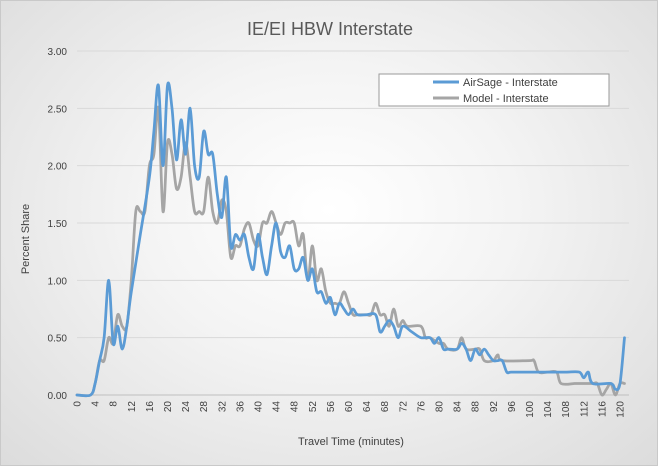 Image resolution: width=658 pixels, height=466 pixels. Describe the element at coordinates (58, 109) in the screenshot. I see `y-tick-label: 2.50` at that location.